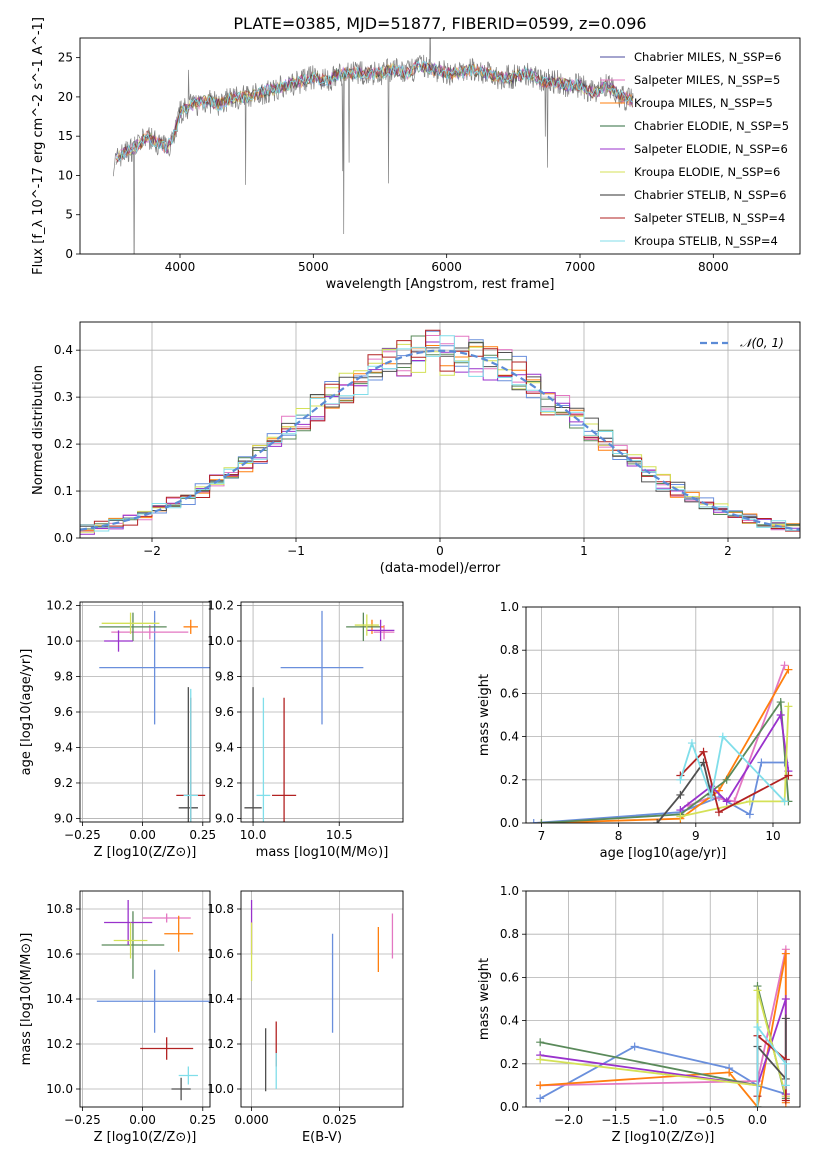  Describe the element at coordinates (220, 954) in the screenshot. I see `y-tick-label: 10.6` at that location.